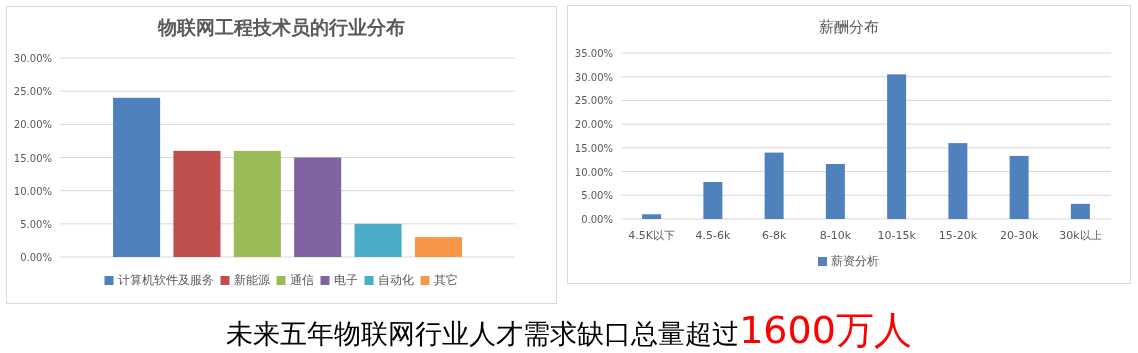 The image size is (1138, 353). I want to click on legend-label: 计算机软件及服务, so click(165, 280).